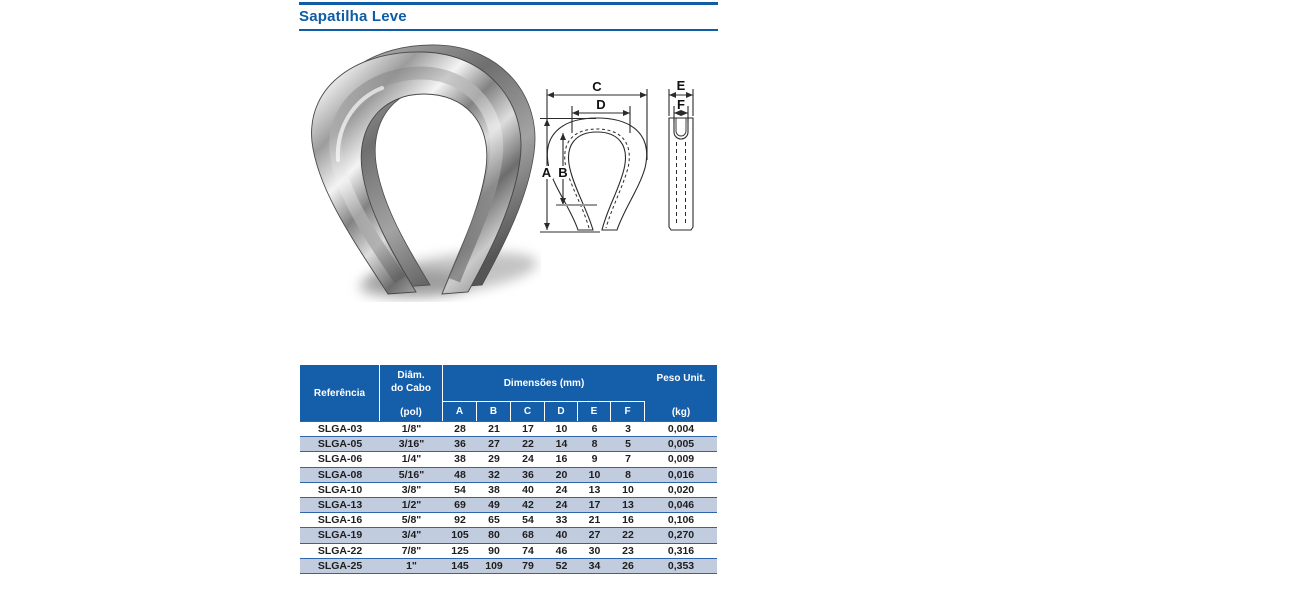  Describe the element at coordinates (340, 393) in the screenshot. I see `header-referencia: Referência` at that location.